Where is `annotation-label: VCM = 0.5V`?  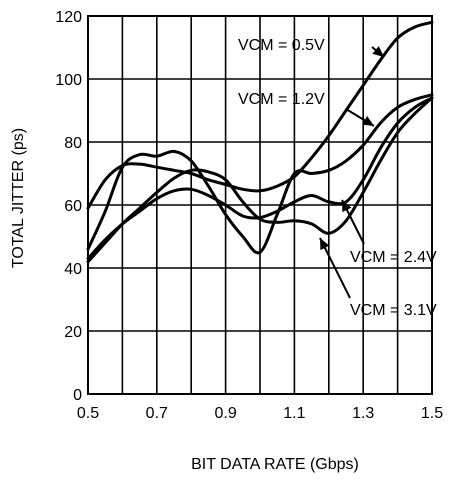
annotation-label: VCM = 0.5V is located at coordinates (281, 45).